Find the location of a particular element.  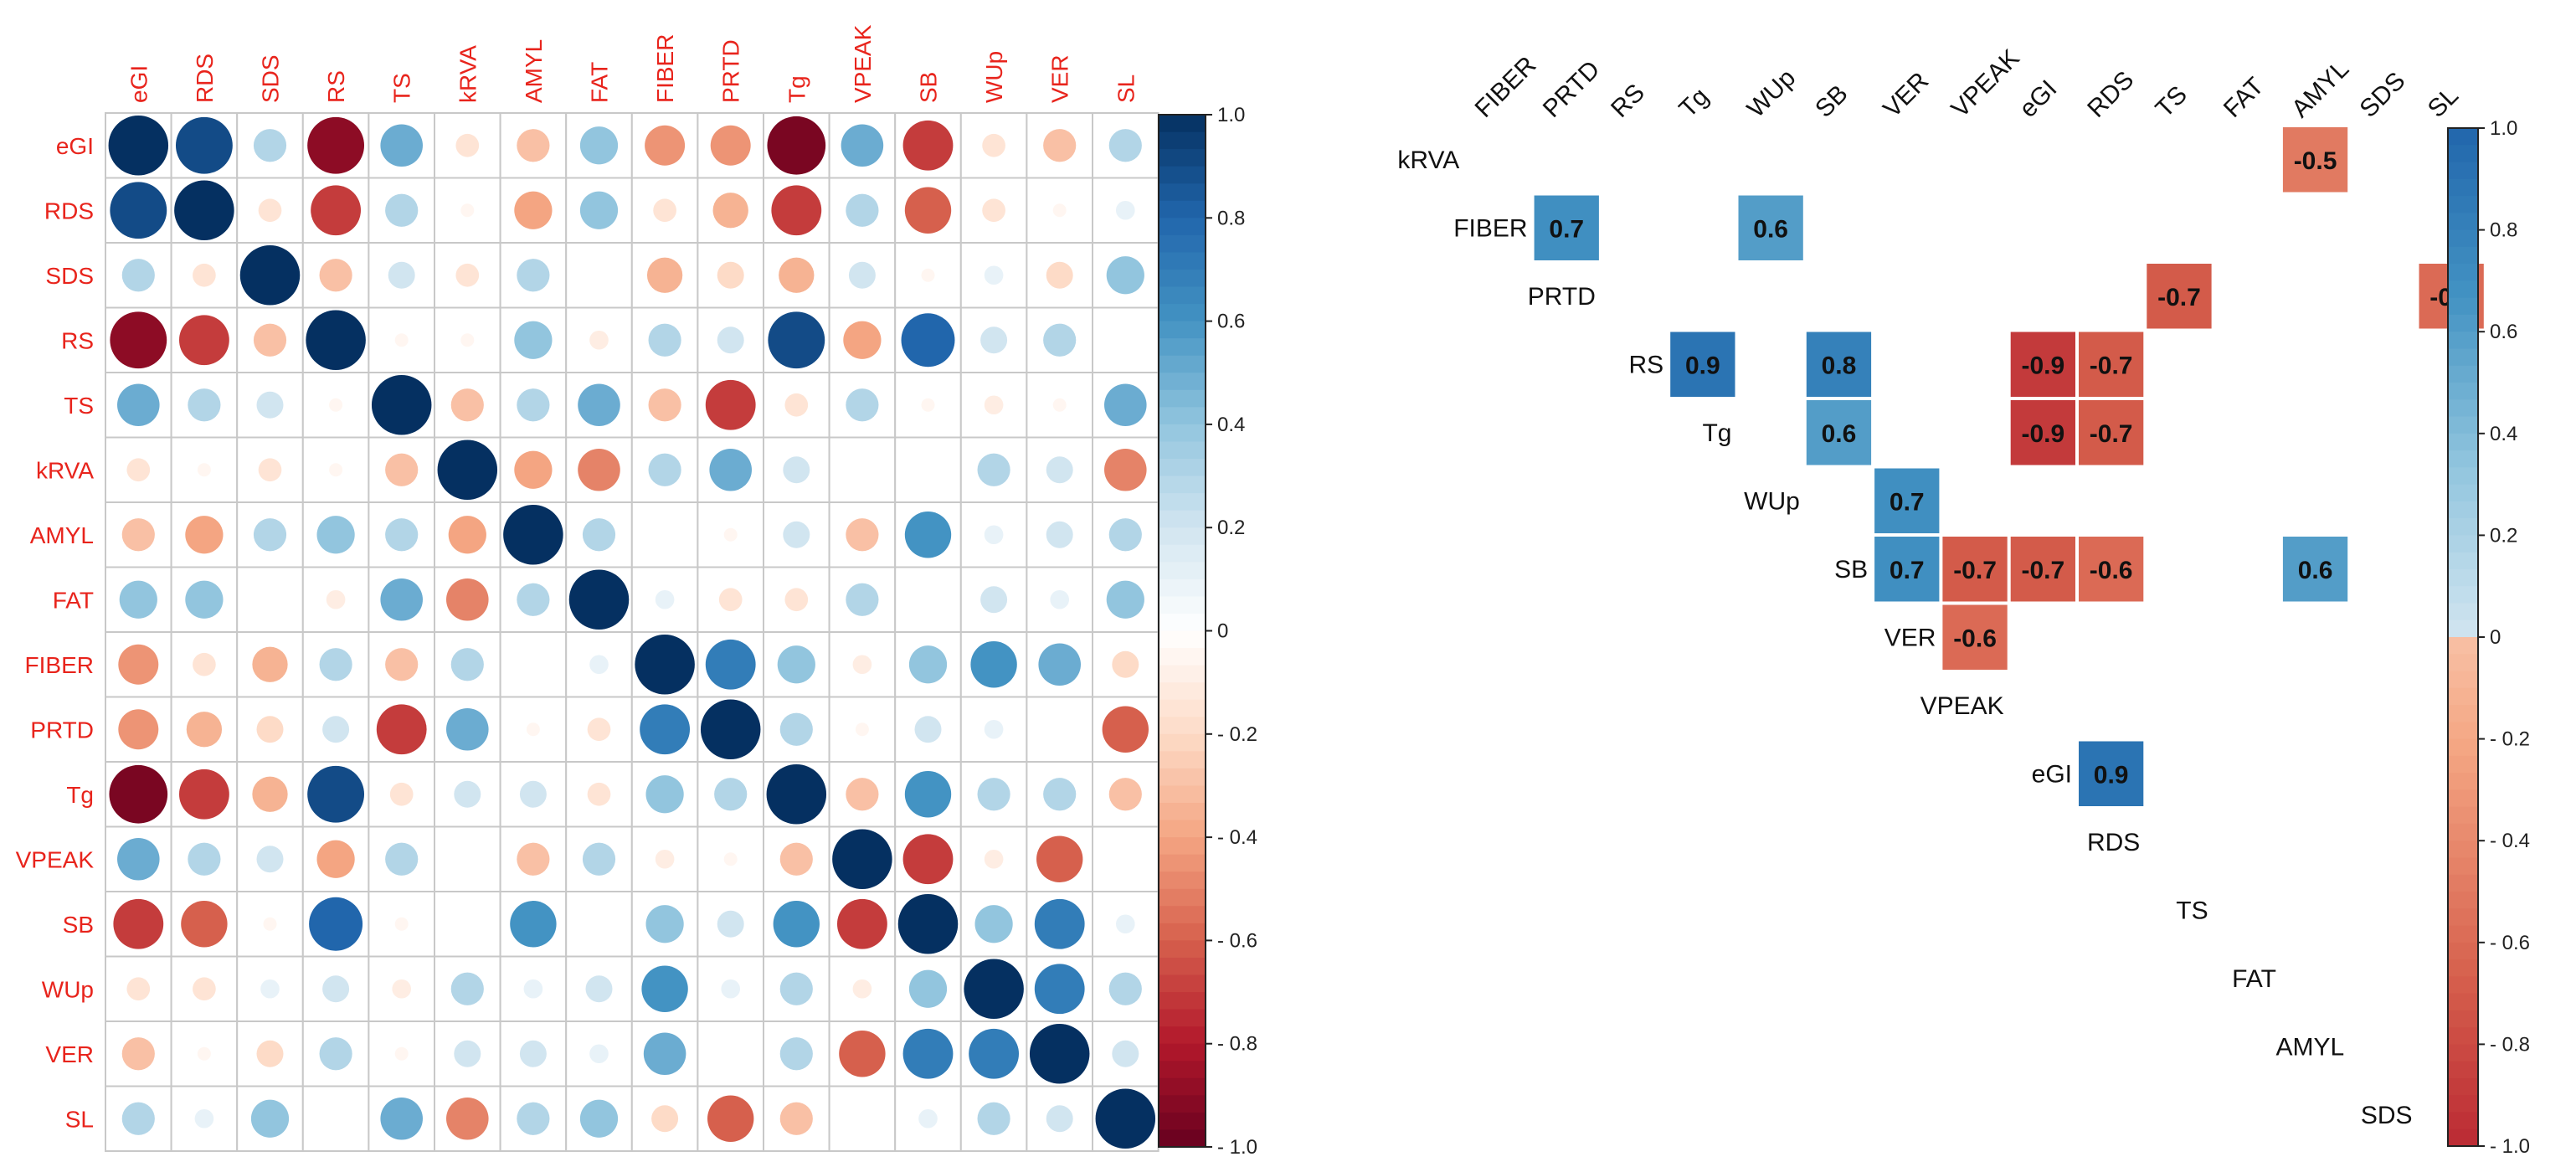

corr-circle-SL-kRVA is located at coordinates (468, 1119).